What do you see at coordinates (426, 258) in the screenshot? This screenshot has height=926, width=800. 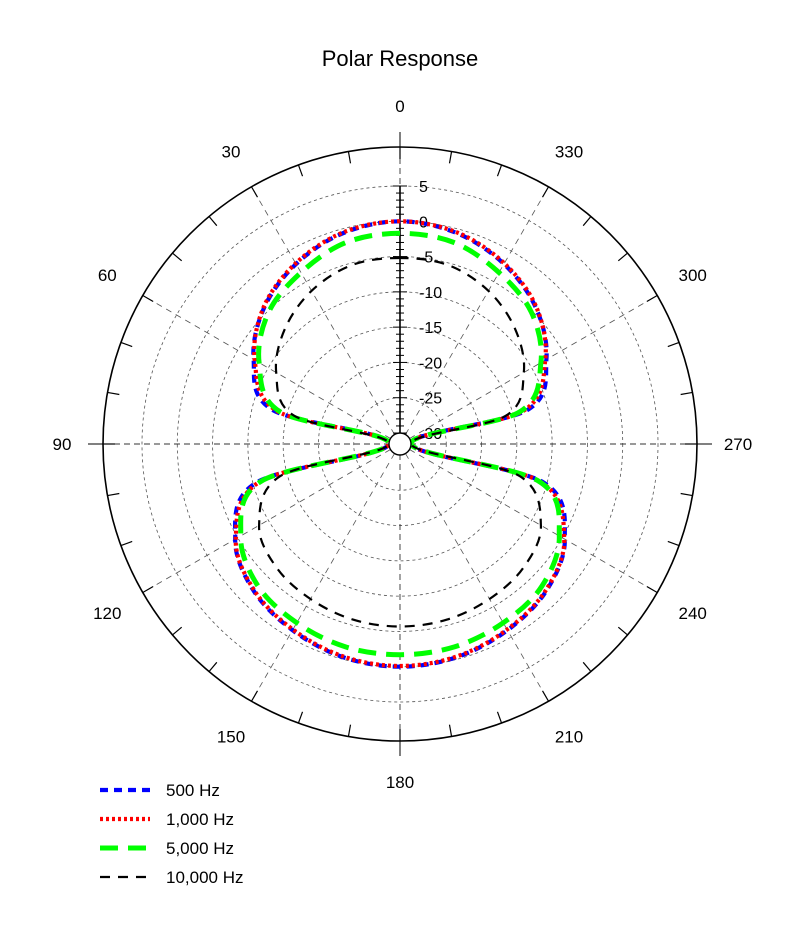 I see `radial-tick-label: -5` at bounding box center [426, 258].